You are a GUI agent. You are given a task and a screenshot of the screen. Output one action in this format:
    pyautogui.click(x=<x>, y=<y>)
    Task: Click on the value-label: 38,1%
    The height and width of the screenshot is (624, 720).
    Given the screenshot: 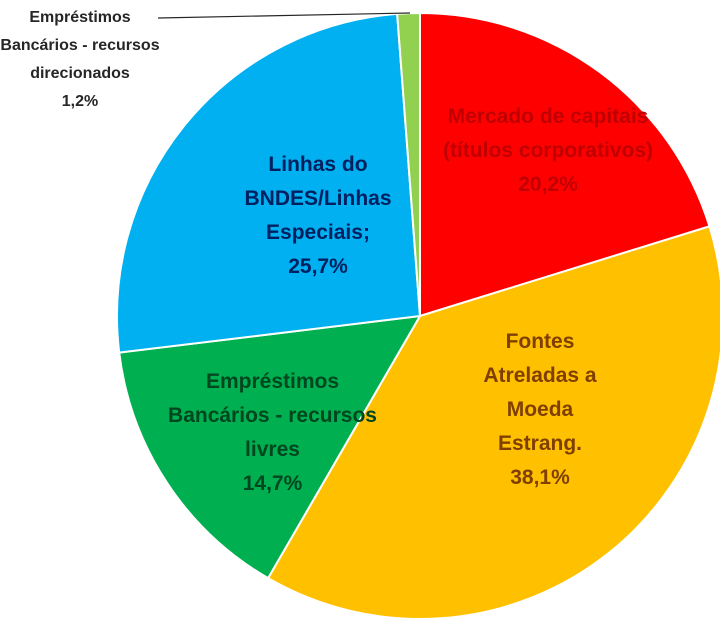 What is the action you would take?
    pyautogui.click(x=540, y=477)
    